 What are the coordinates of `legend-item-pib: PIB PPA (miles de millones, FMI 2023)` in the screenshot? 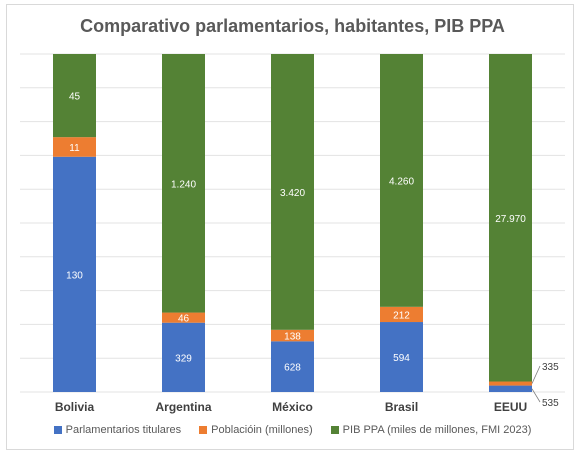 It's located at (431, 430).